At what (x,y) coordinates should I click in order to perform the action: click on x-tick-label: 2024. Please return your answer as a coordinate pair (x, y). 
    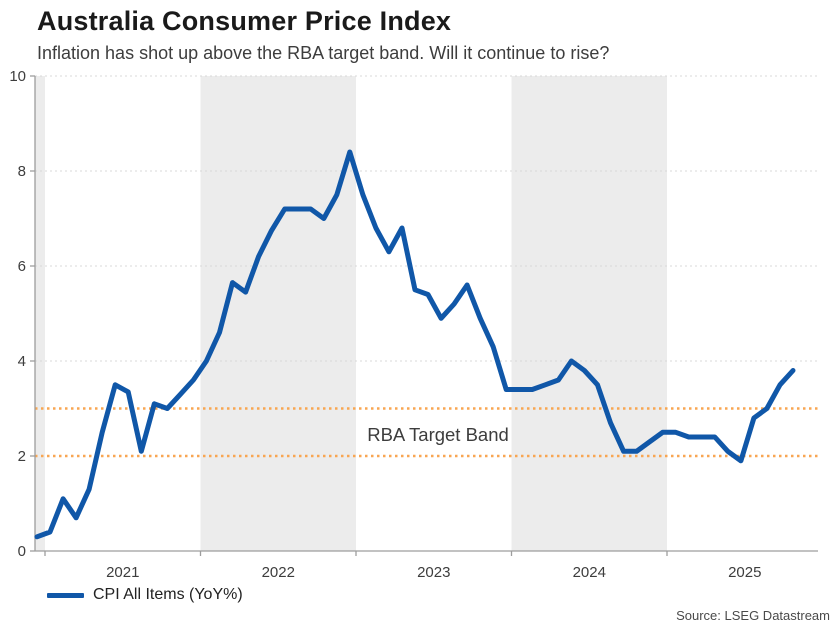
    Looking at the image, I should click on (589, 572).